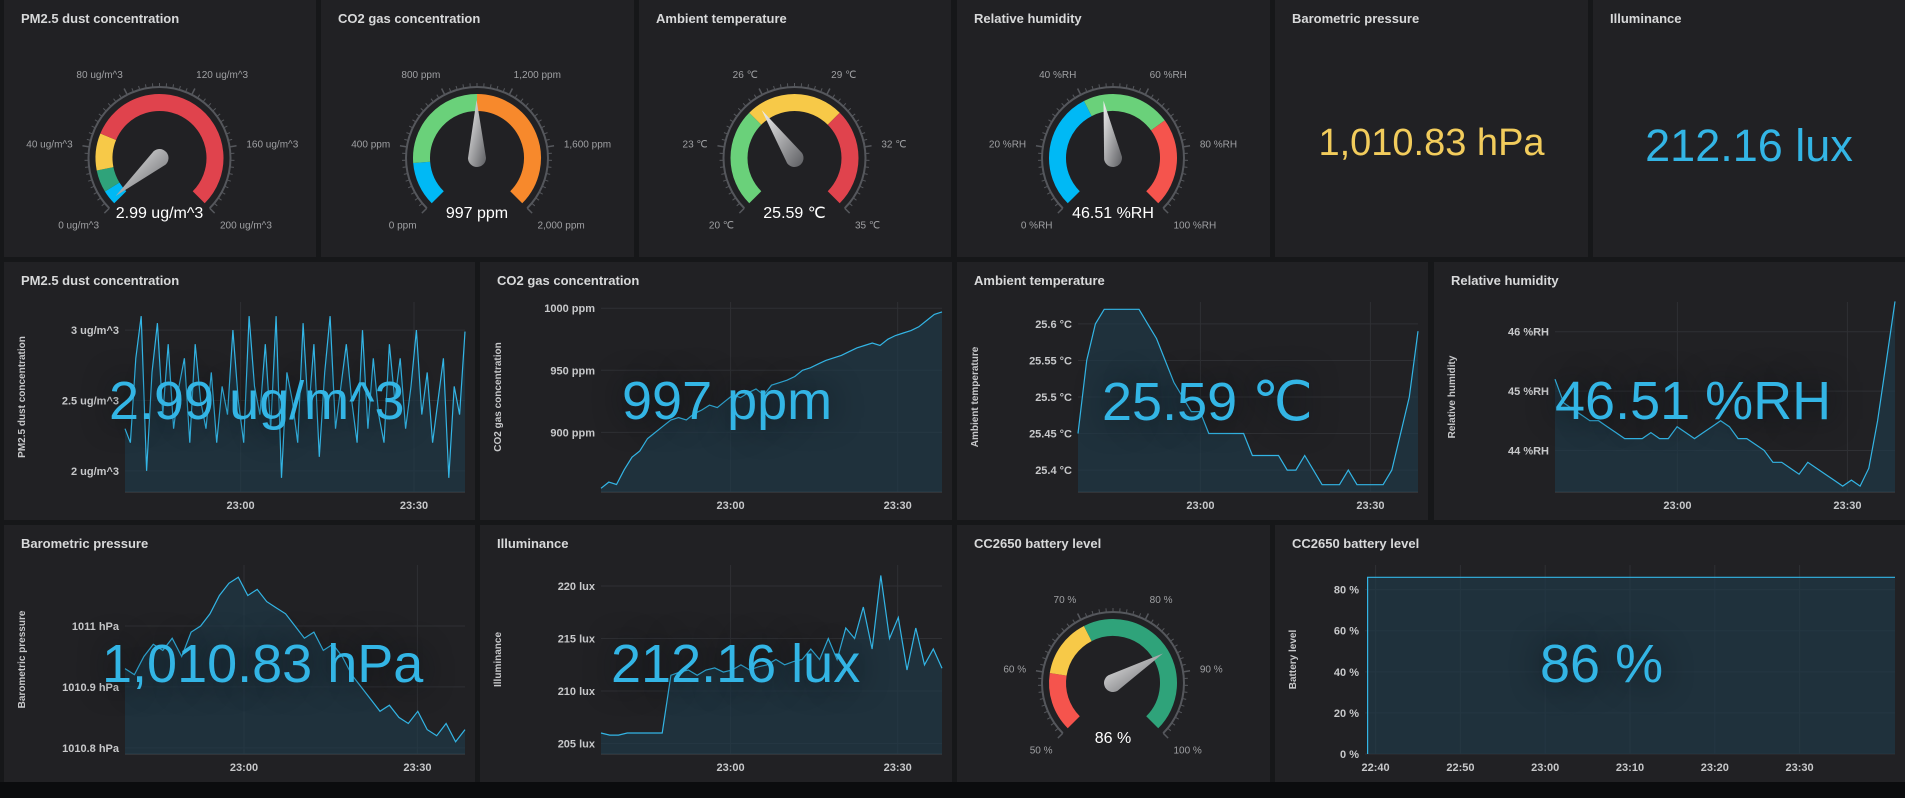  I want to click on panel-title: Barometric pressure, so click(1356, 18).